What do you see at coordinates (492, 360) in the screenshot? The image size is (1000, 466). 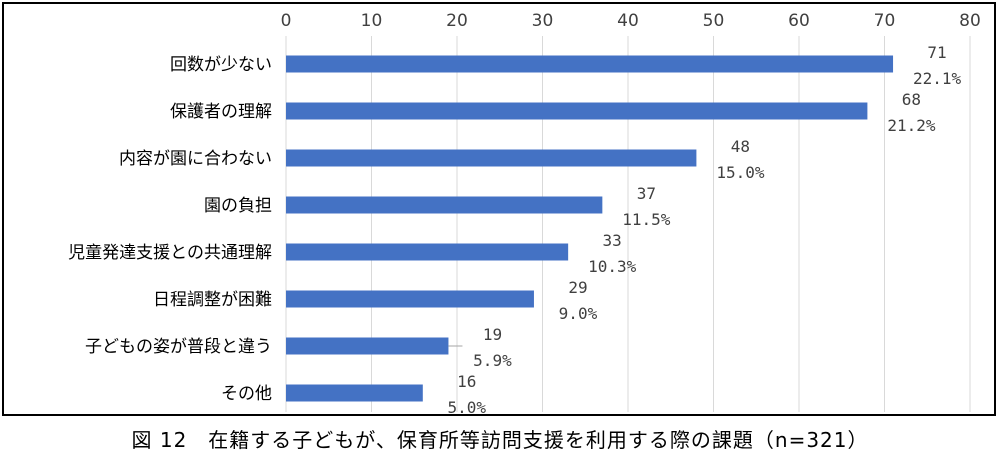 I see `percent-label: 5.9%` at bounding box center [492, 360].